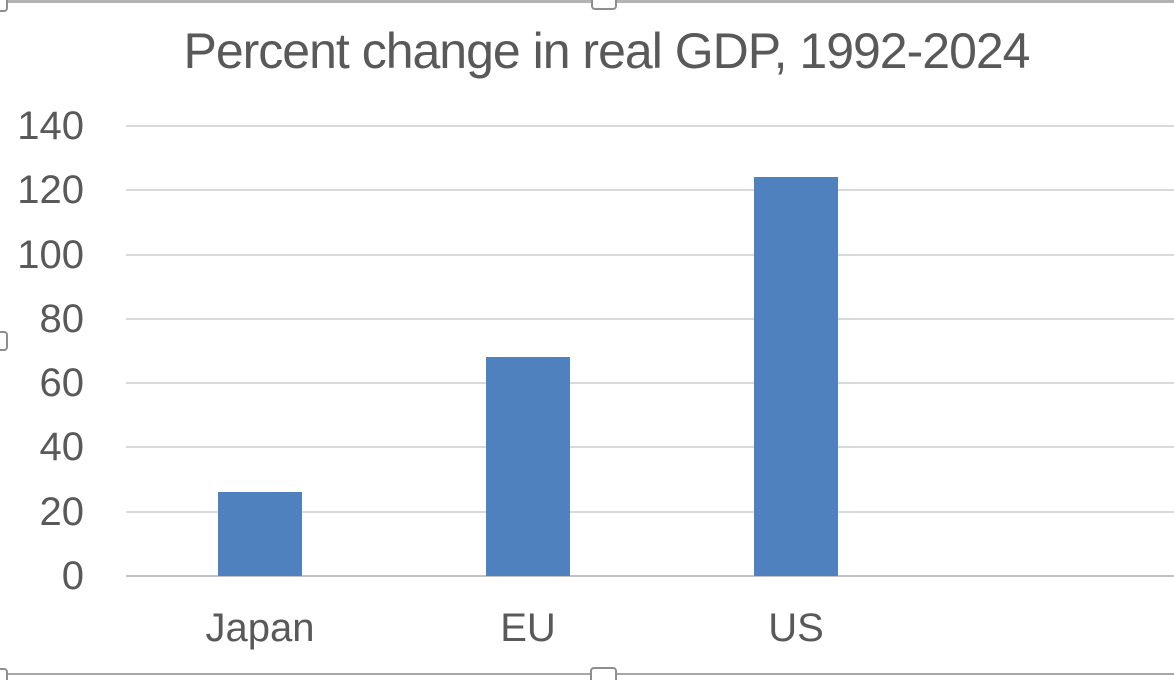  I want to click on bar-eu, so click(528, 466).